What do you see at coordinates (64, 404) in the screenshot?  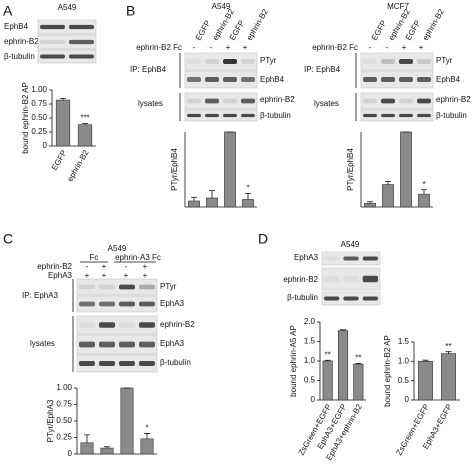 I see `y-tick-label: 0.75` at bounding box center [64, 404].